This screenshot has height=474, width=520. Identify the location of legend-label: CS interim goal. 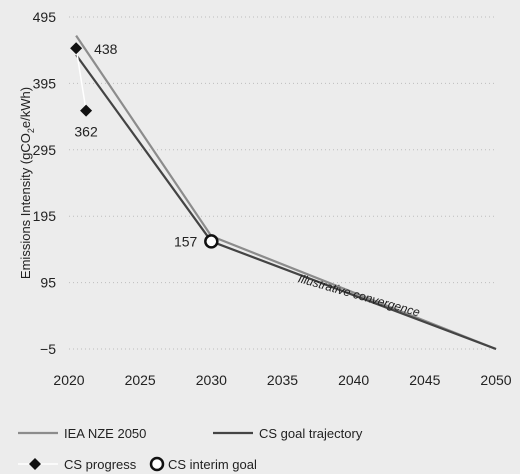
(212, 464).